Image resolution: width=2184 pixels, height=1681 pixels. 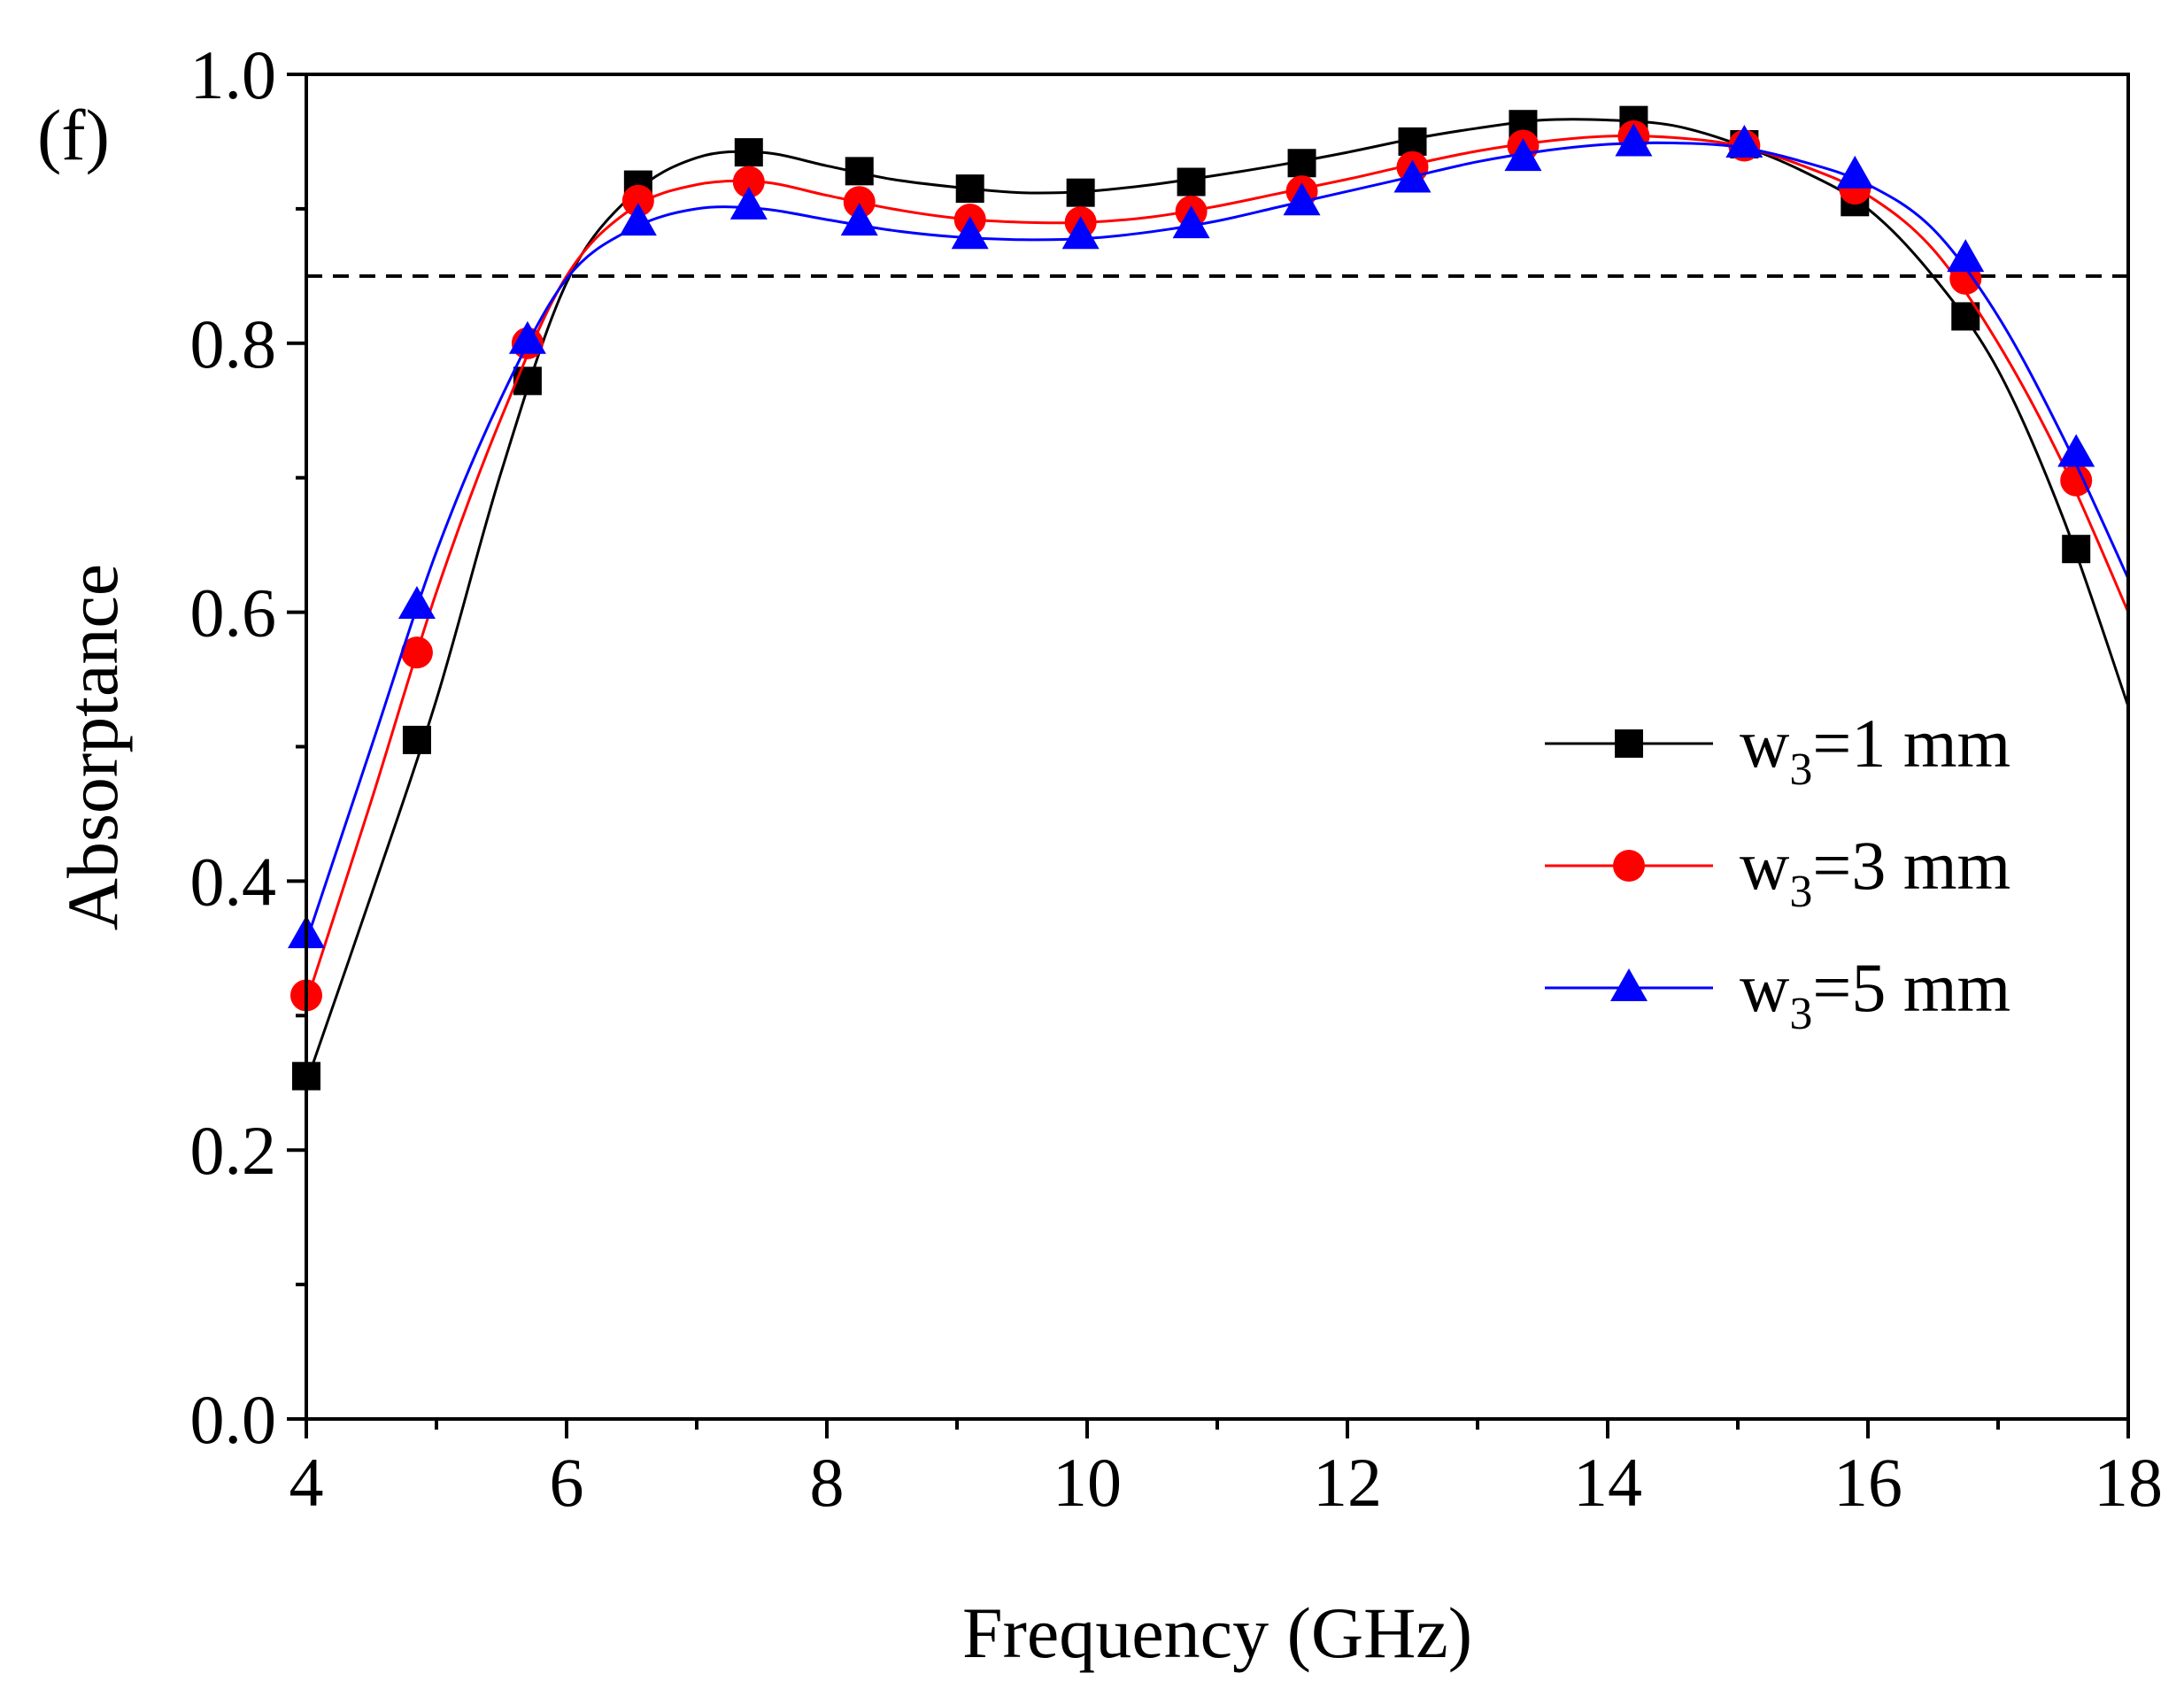 What do you see at coordinates (234, 613) in the screenshot?
I see `y-tick-label-0.6: 0.6` at bounding box center [234, 613].